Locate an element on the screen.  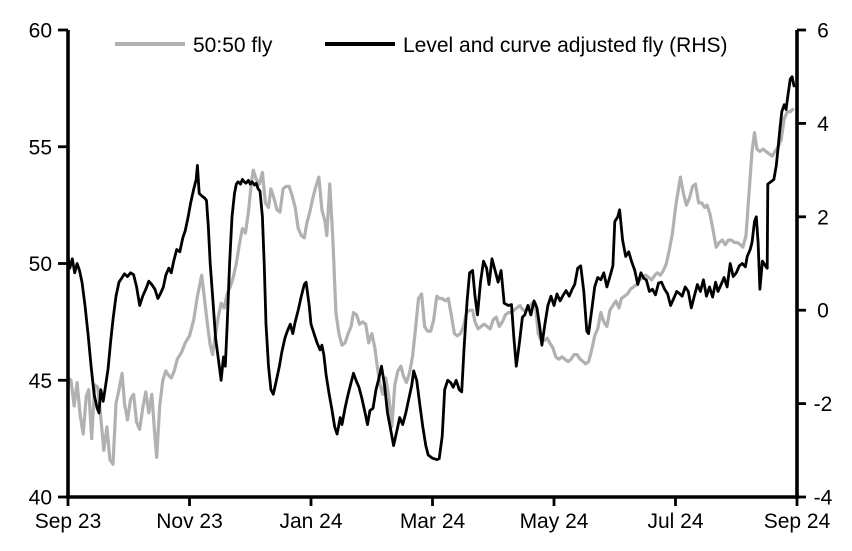
right-axis-tick-label: 4 is located at coordinates (823, 124).